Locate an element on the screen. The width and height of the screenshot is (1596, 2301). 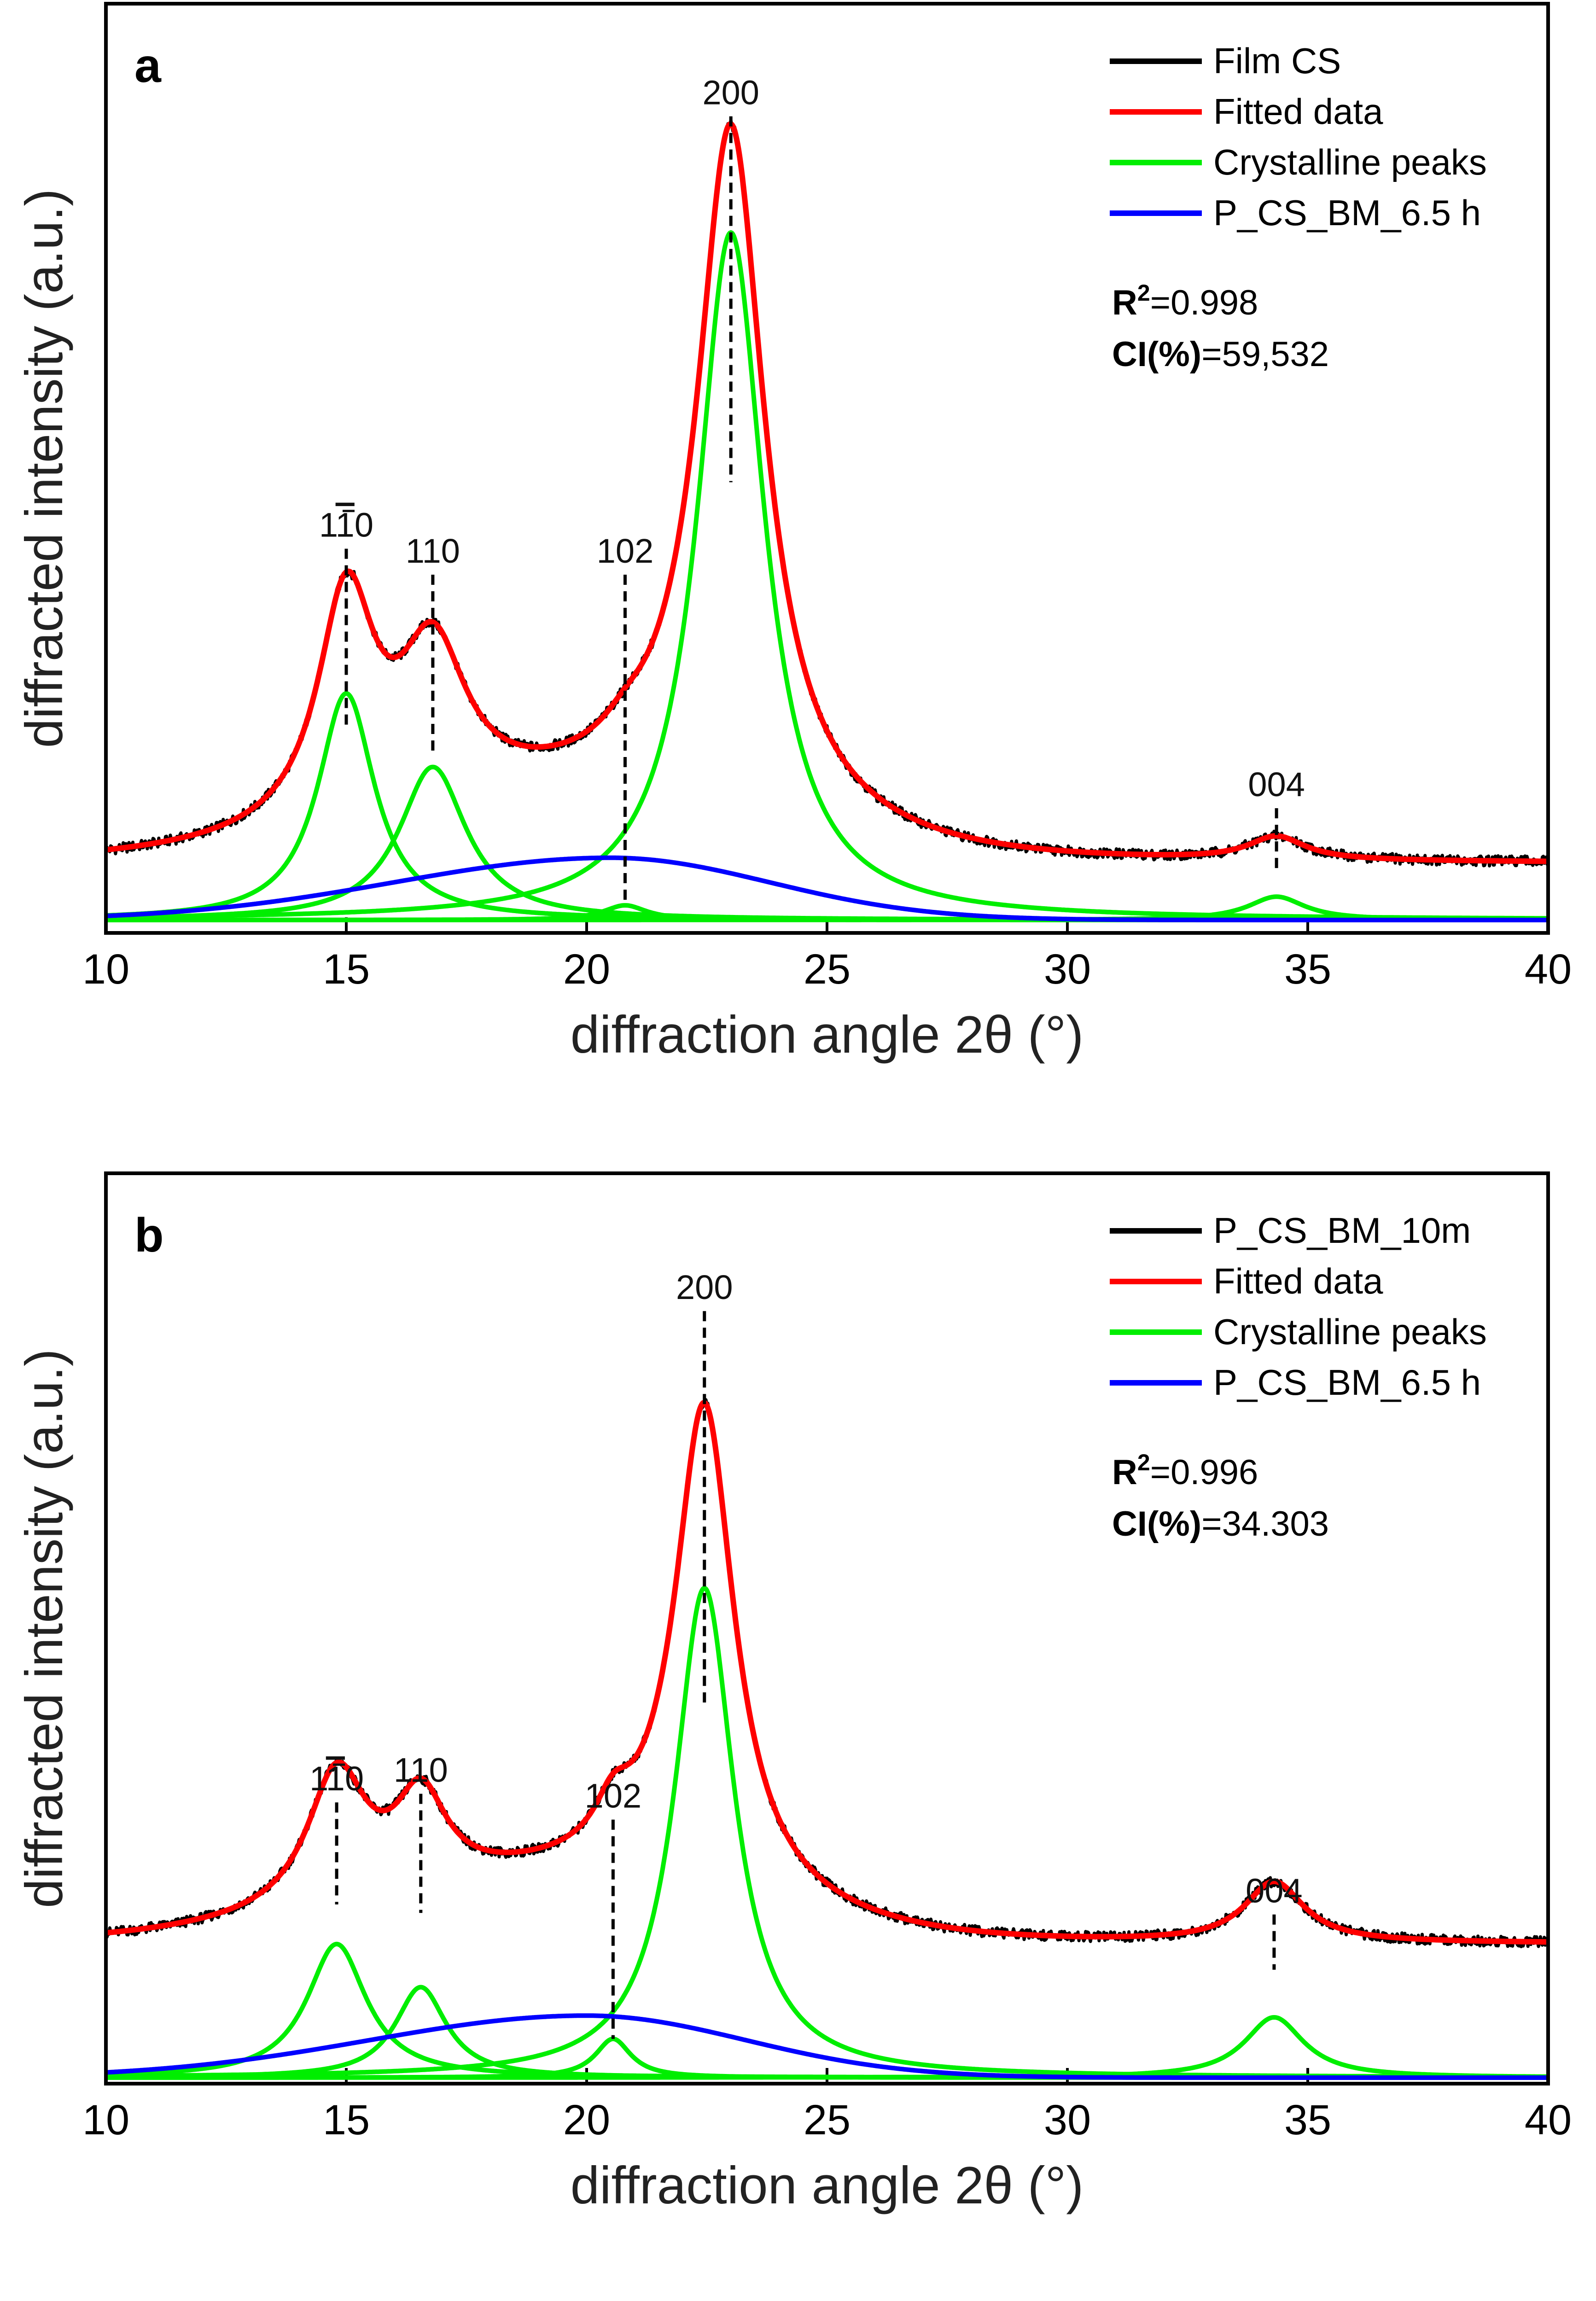
r-squared: R2=0.996 is located at coordinates (1185, 1471).